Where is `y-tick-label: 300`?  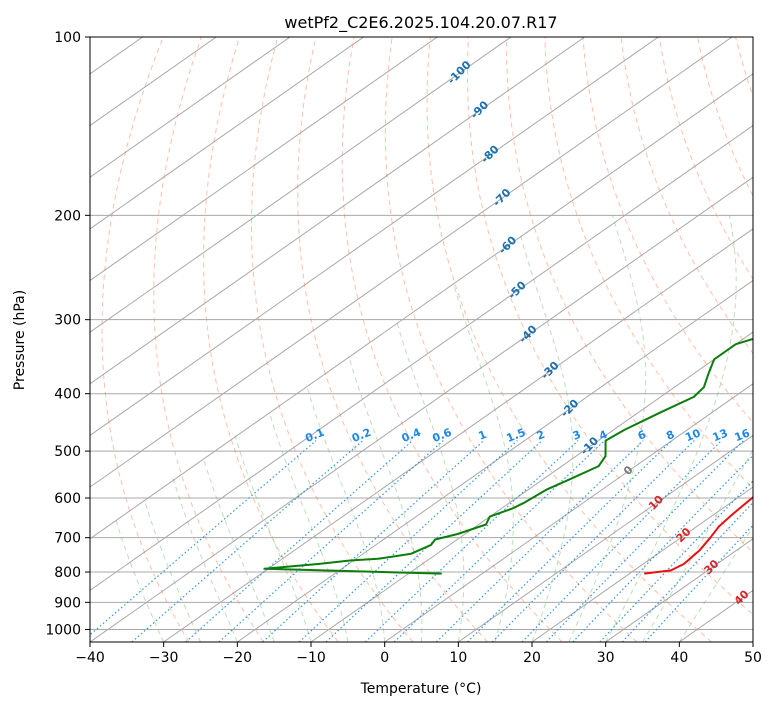
y-tick-label: 300 is located at coordinates (67, 321).